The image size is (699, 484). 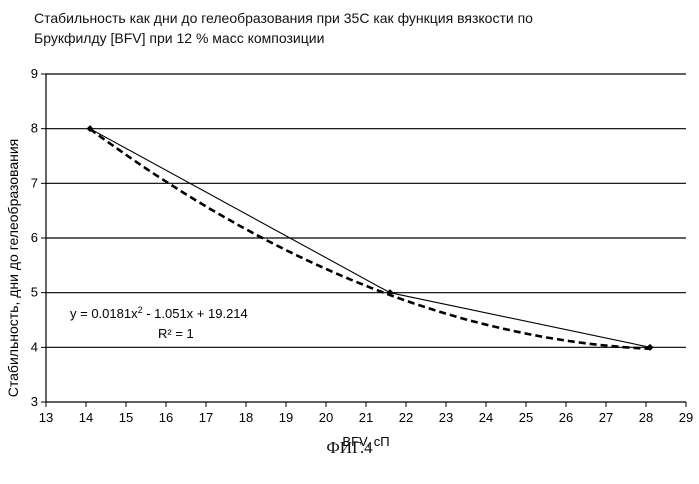 What do you see at coordinates (246, 417) in the screenshot?
I see `x-tick-label: 18` at bounding box center [246, 417].